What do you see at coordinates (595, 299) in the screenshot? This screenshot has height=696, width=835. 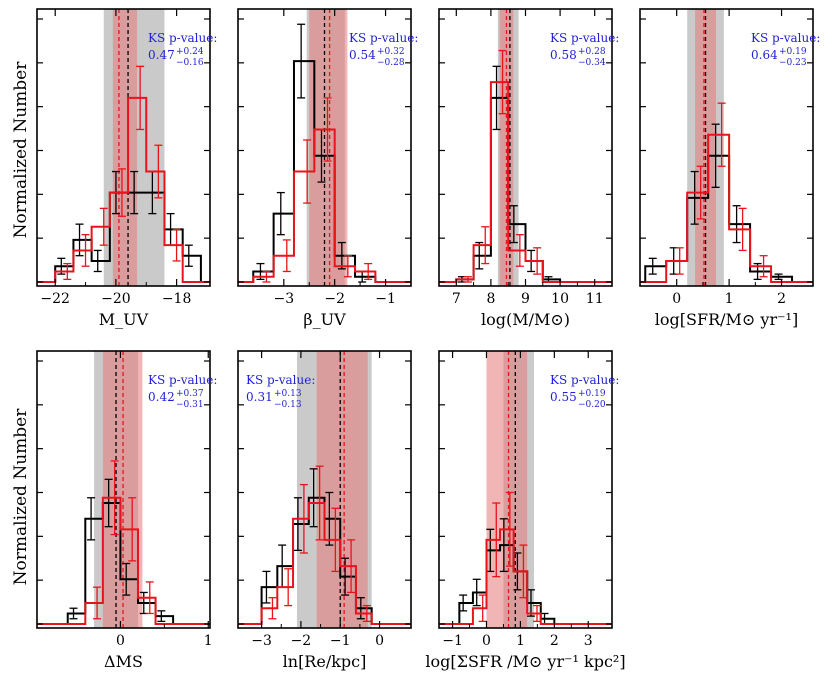 I see `x-tick-label: 11` at bounding box center [595, 299].